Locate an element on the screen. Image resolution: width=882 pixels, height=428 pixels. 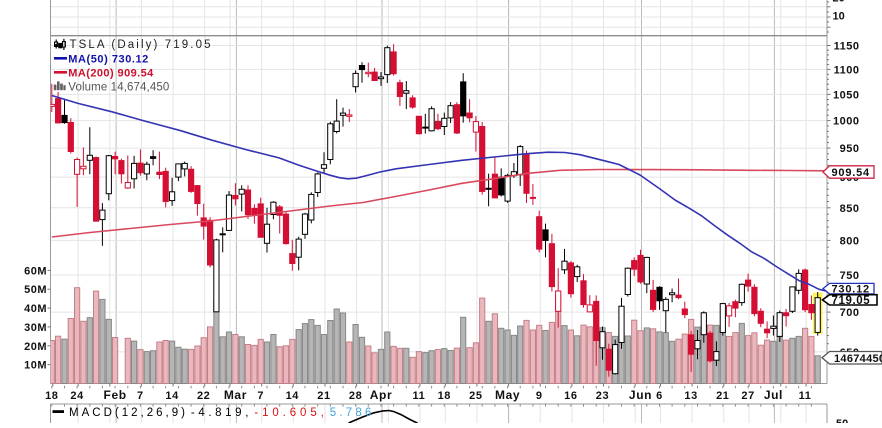
svg-text: 20M is located at coordinates (35, 347).